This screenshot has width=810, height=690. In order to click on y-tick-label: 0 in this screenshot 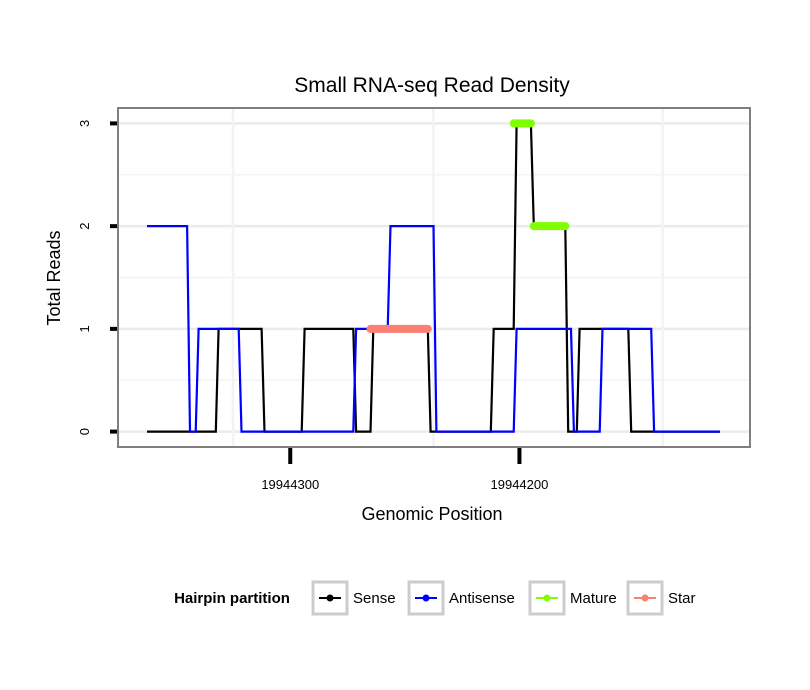, I will do `click(84, 431)`.